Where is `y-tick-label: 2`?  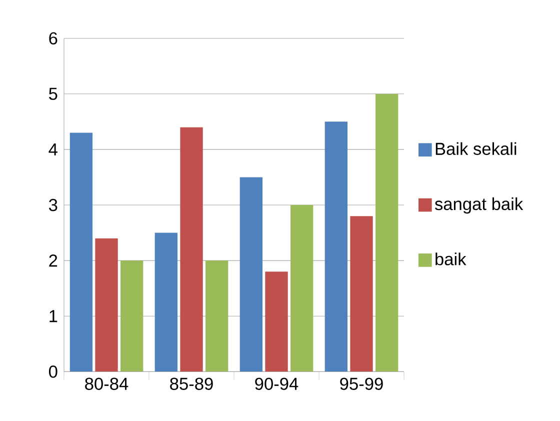 y-tick-label: 2 is located at coordinates (53, 260).